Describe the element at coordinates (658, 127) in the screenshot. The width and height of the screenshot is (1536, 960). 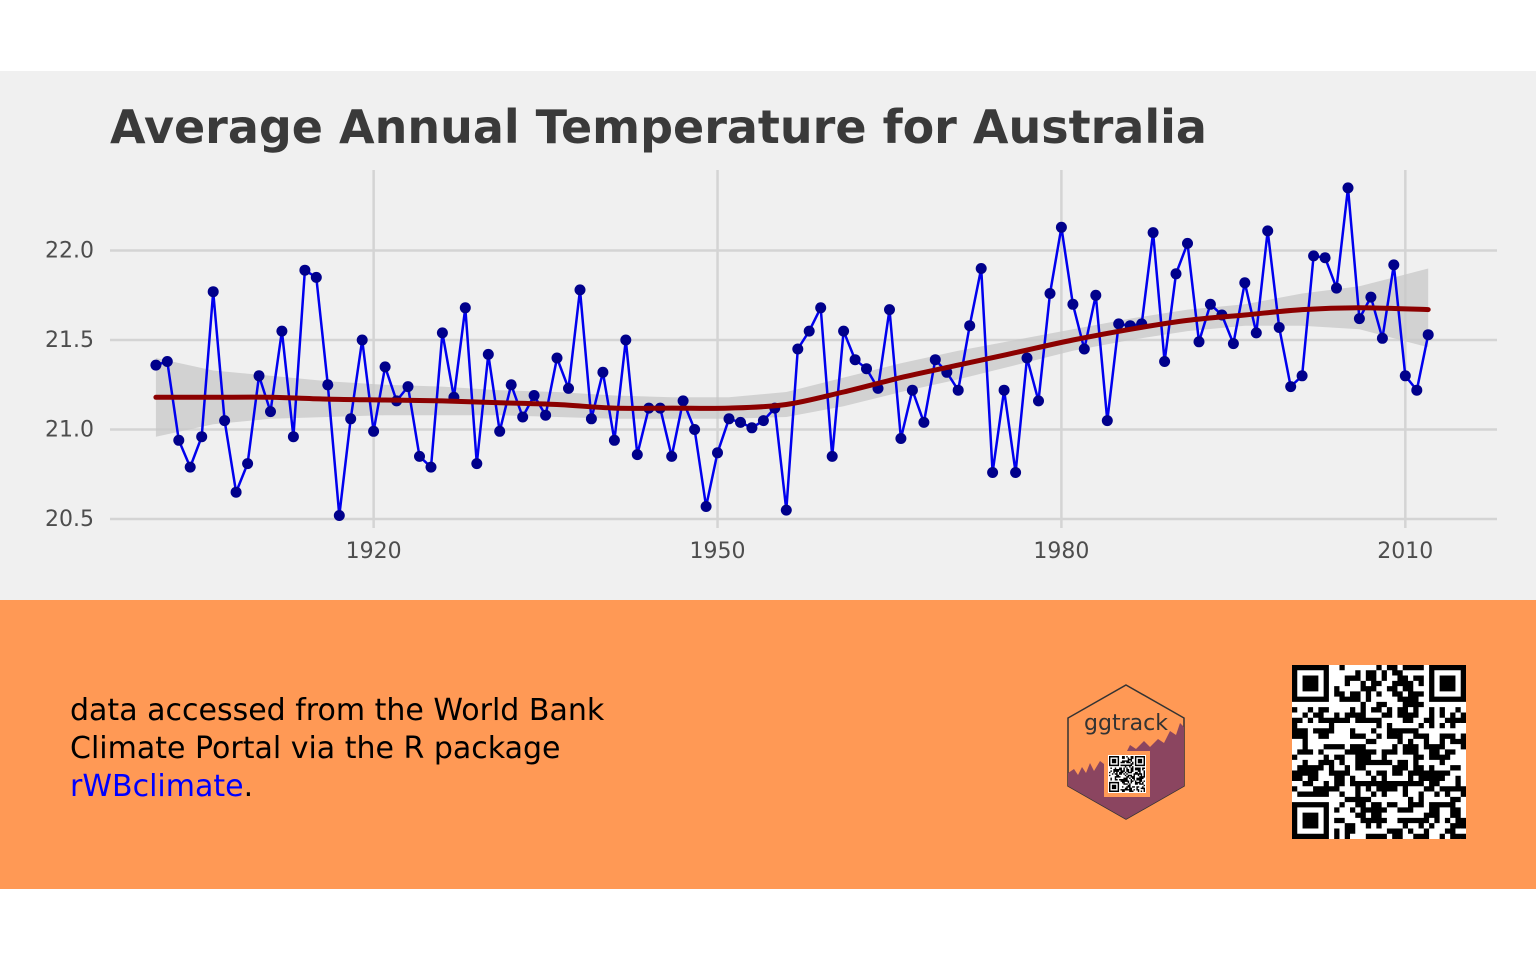
I see `chart-title: Average Annual Temperature for Australia` at that location.